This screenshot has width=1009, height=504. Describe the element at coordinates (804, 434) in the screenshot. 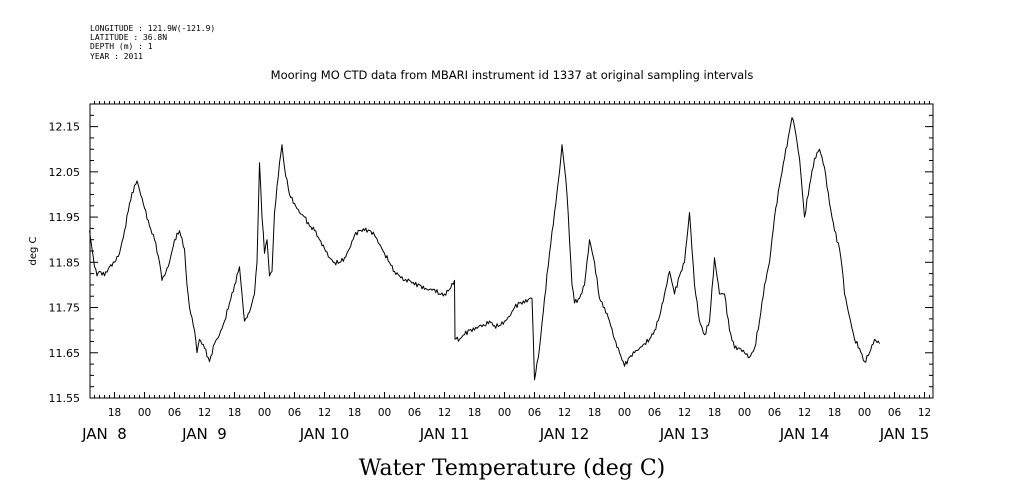

I see `x-day-label: JAN 14` at that location.